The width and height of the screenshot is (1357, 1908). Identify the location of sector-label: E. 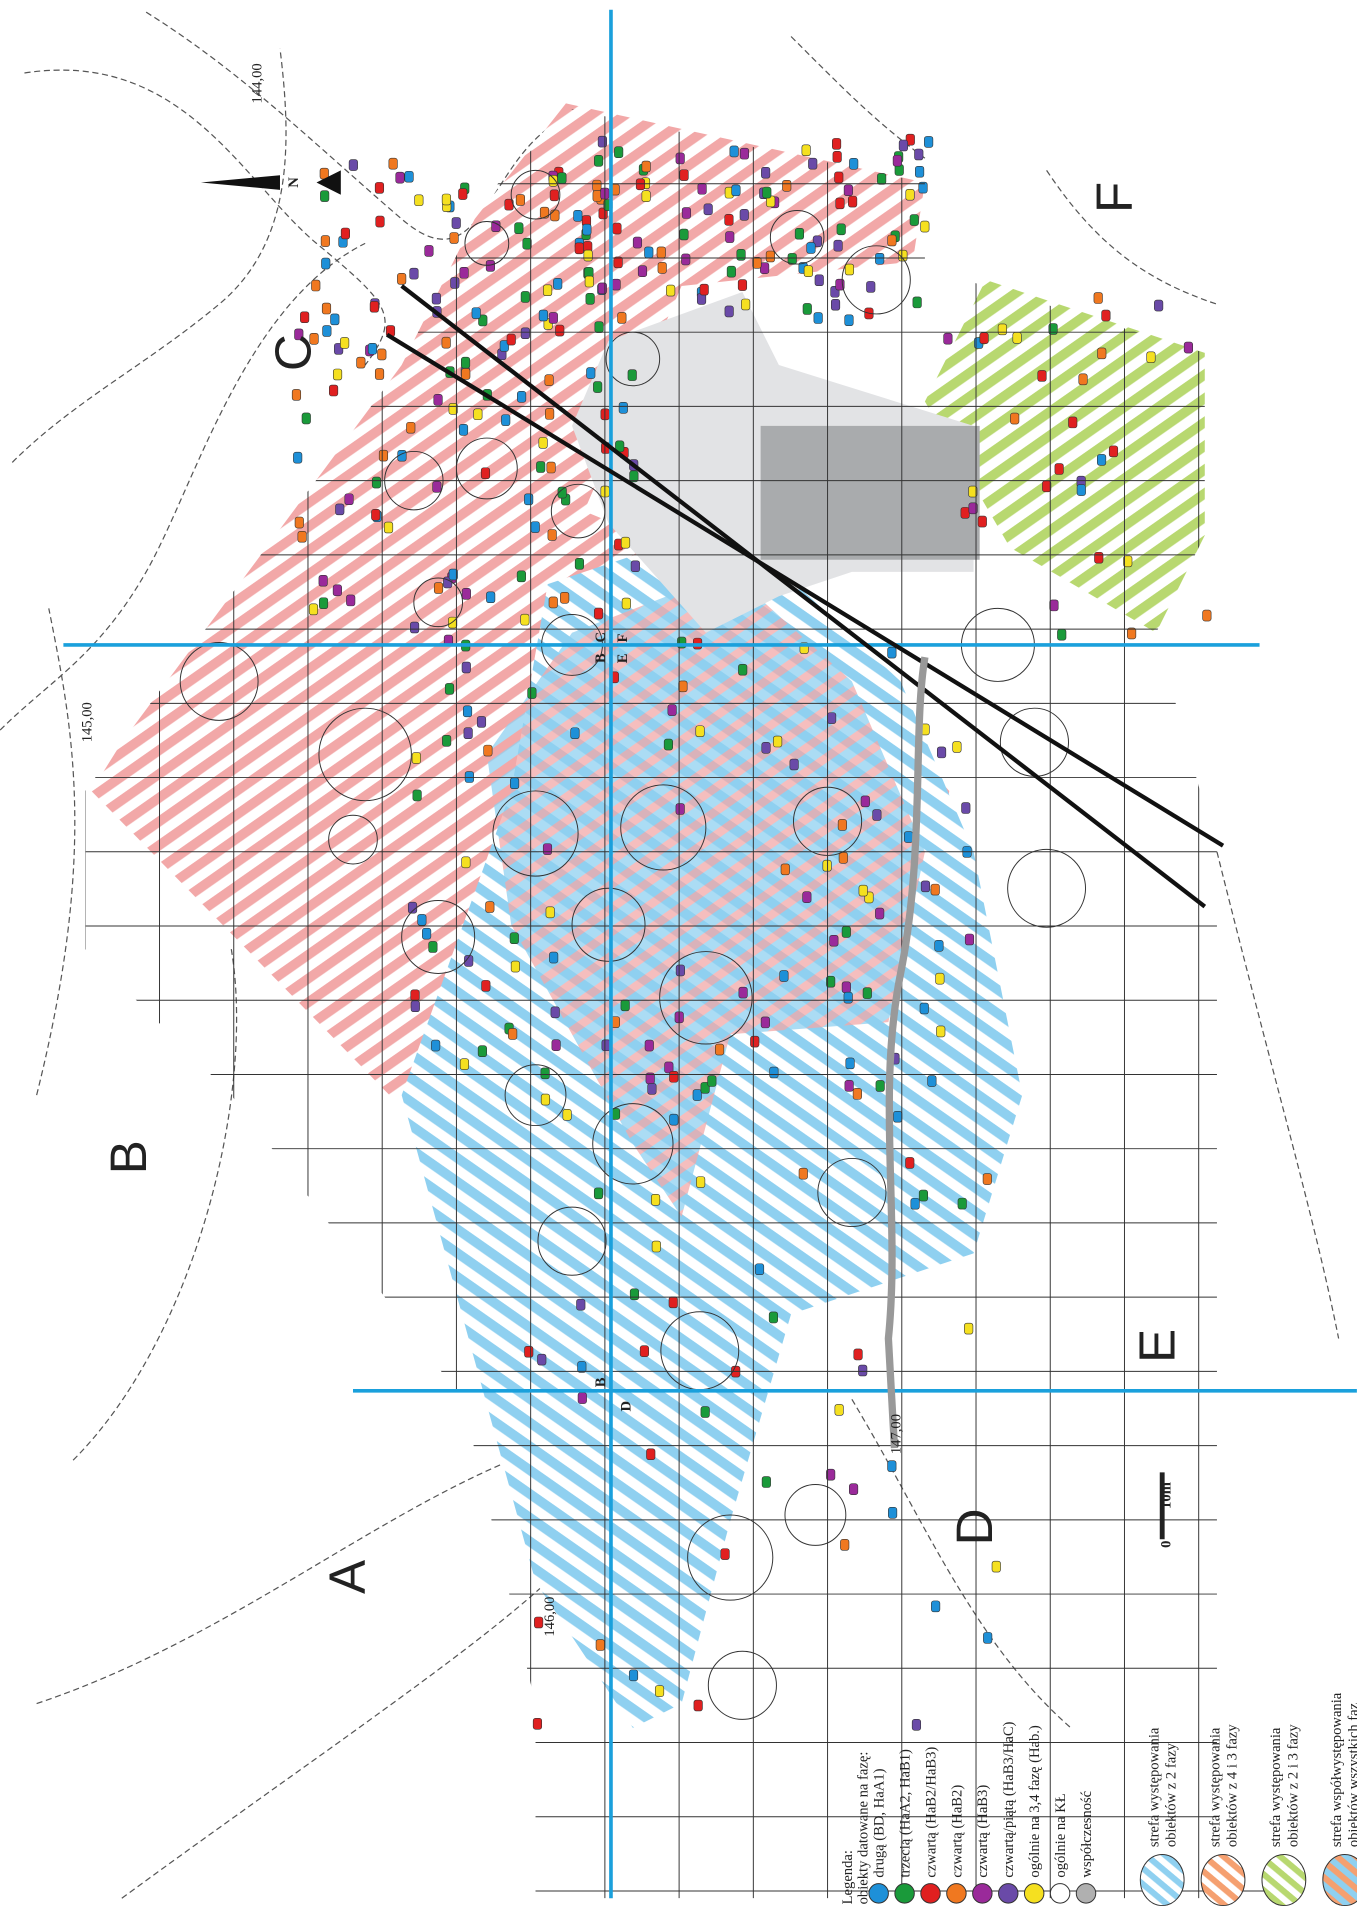
(623, 658).